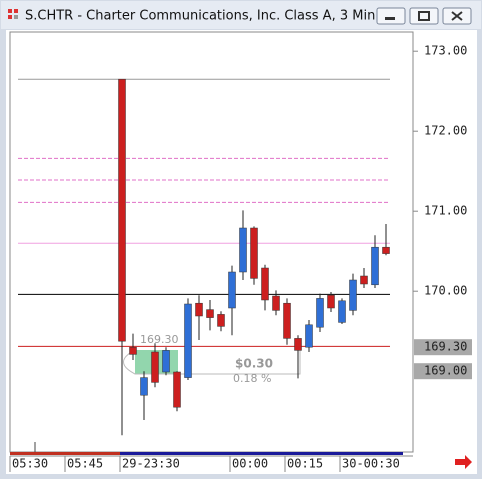 The height and width of the screenshot is (479, 482). What do you see at coordinates (30, 464) in the screenshot?
I see `x-tick-label: 05:30` at bounding box center [30, 464].